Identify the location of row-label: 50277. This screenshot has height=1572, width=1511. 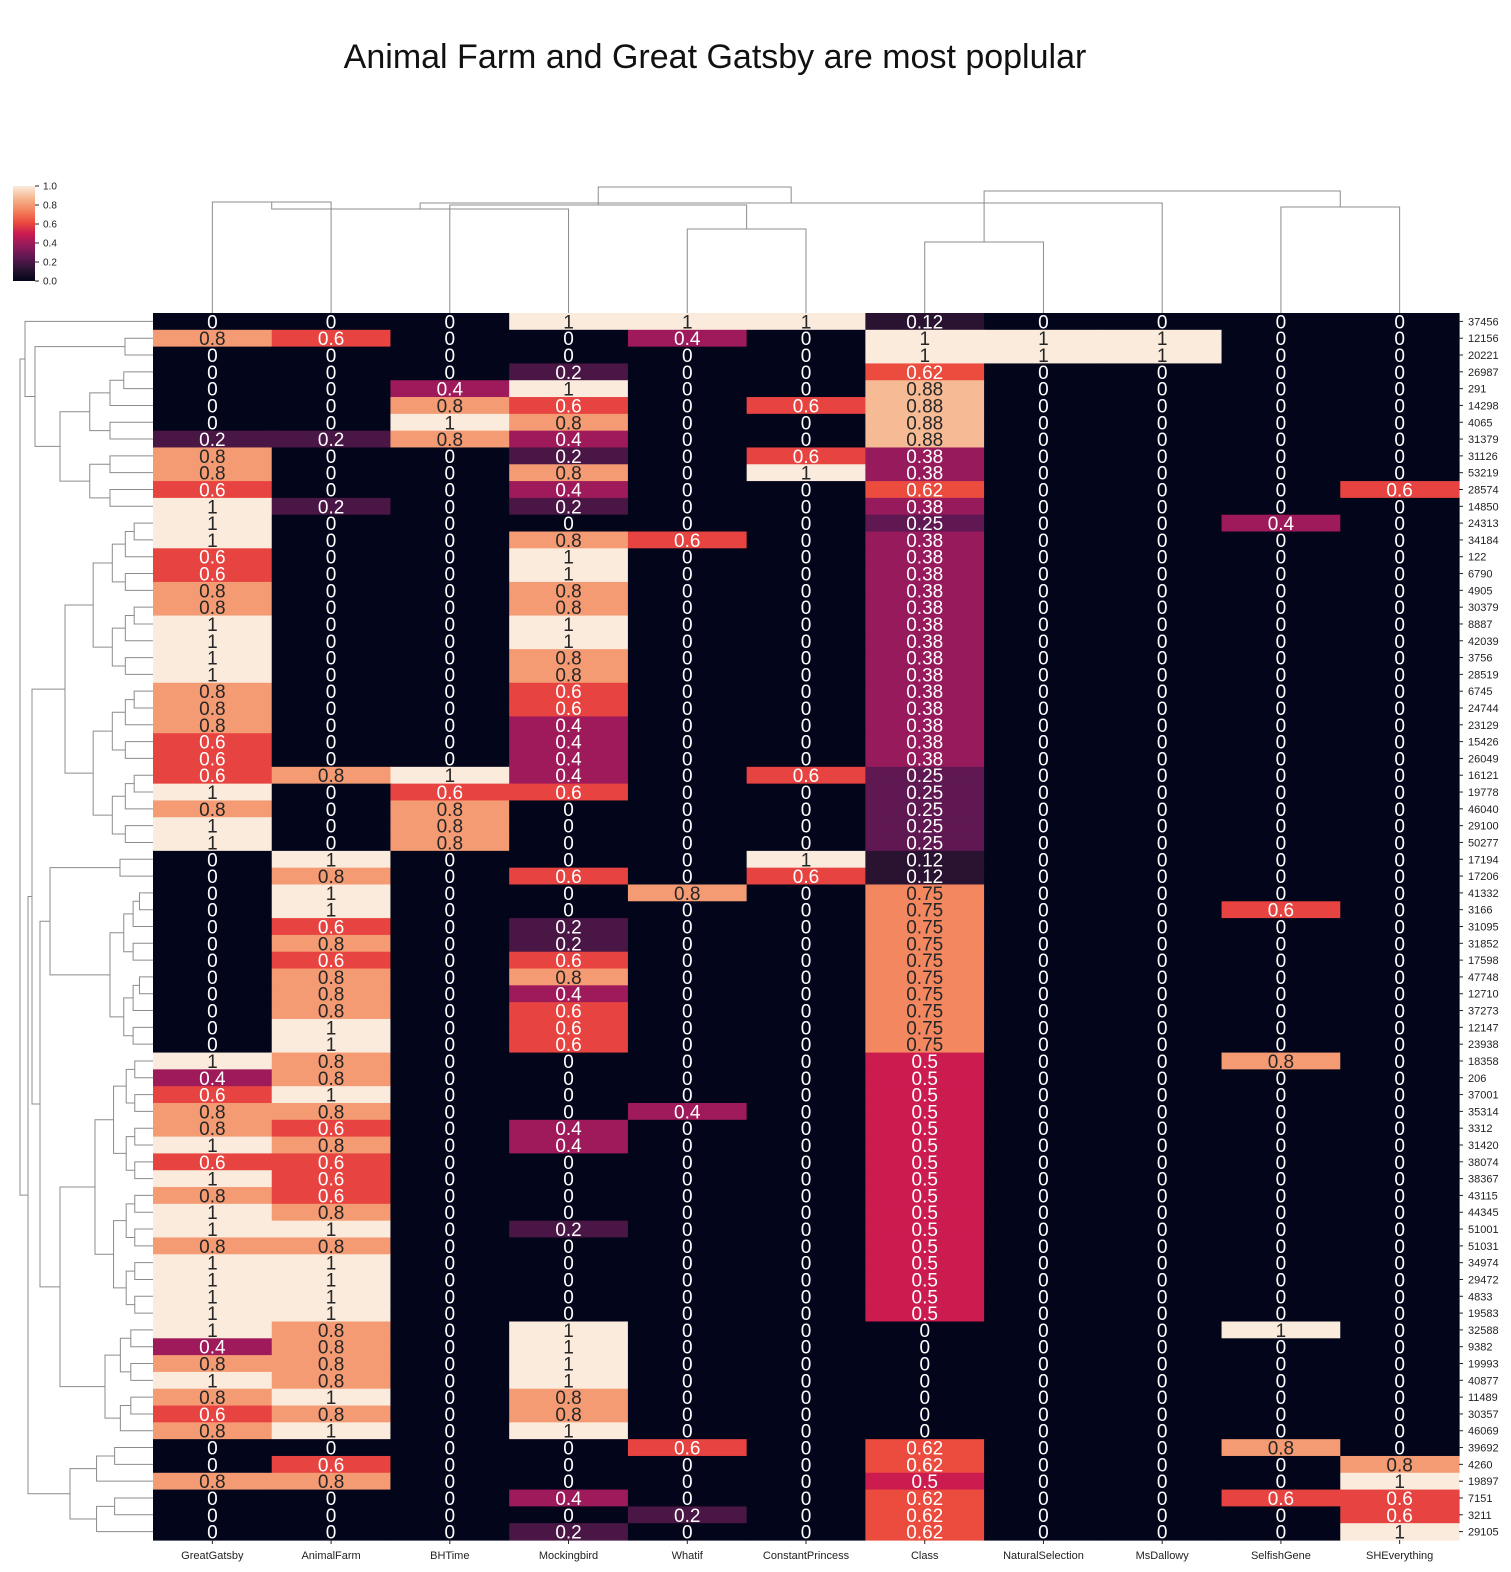
(1483, 843).